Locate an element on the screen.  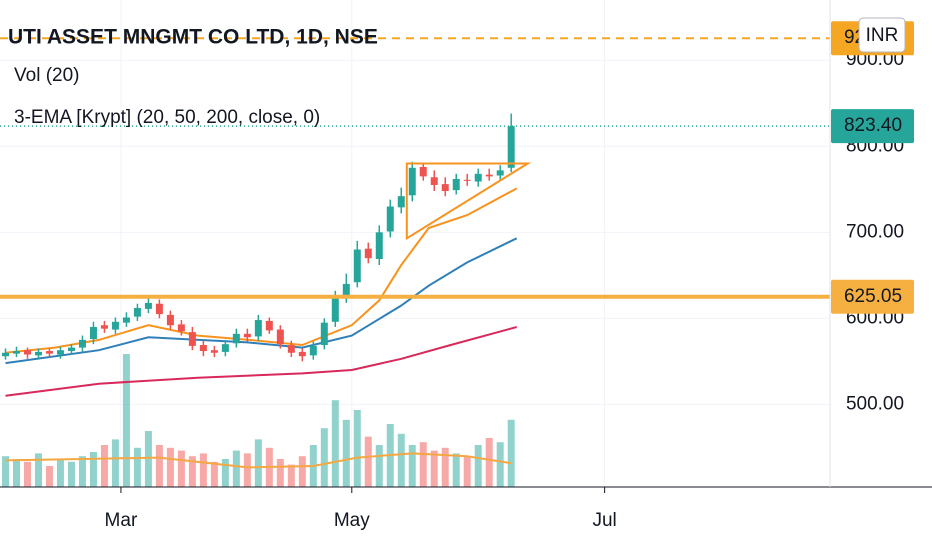
indicator-legend: 3-EMA [Krypt] (20, 50, 200, close, 0) is located at coordinates (167, 117).